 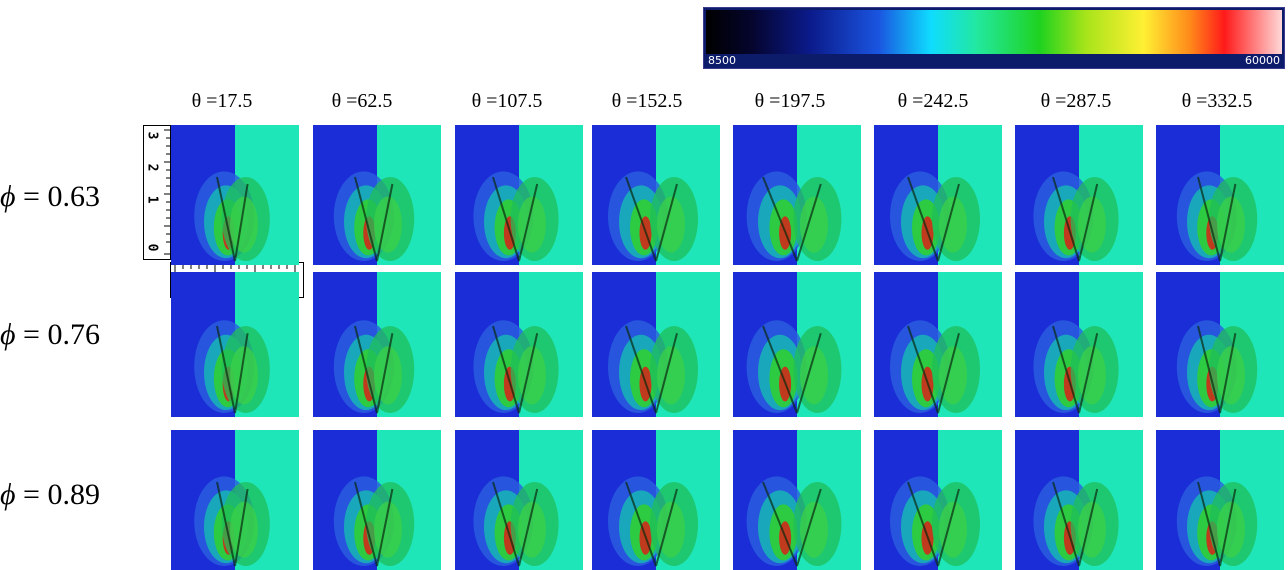 What do you see at coordinates (1076, 101) in the screenshot?
I see `column-header-7: θ =287.5` at bounding box center [1076, 101].